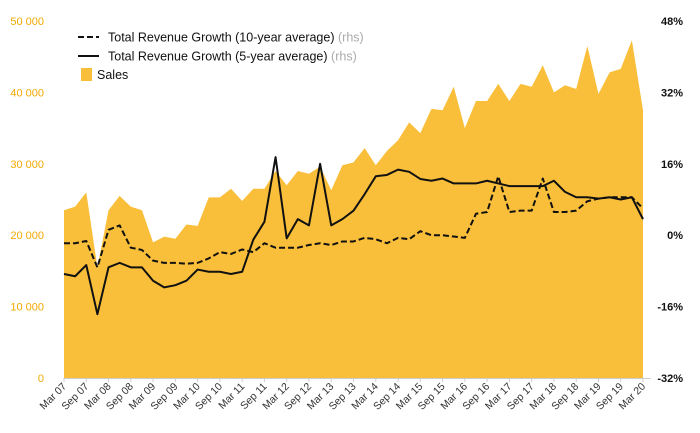 The image size is (700, 433). Describe the element at coordinates (86, 74) in the screenshot. I see `legend-sales-swatch` at that location.